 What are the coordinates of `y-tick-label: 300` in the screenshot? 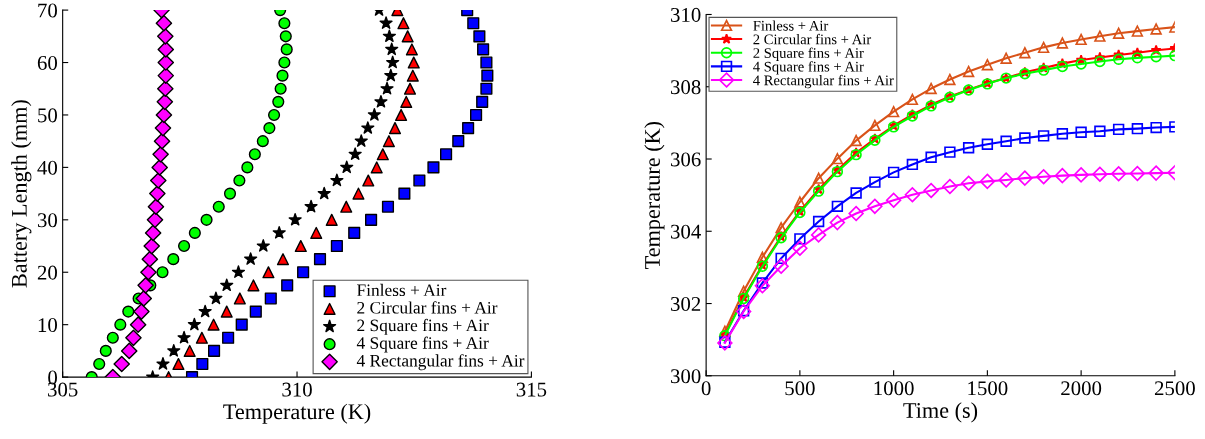 It's located at (686, 376).